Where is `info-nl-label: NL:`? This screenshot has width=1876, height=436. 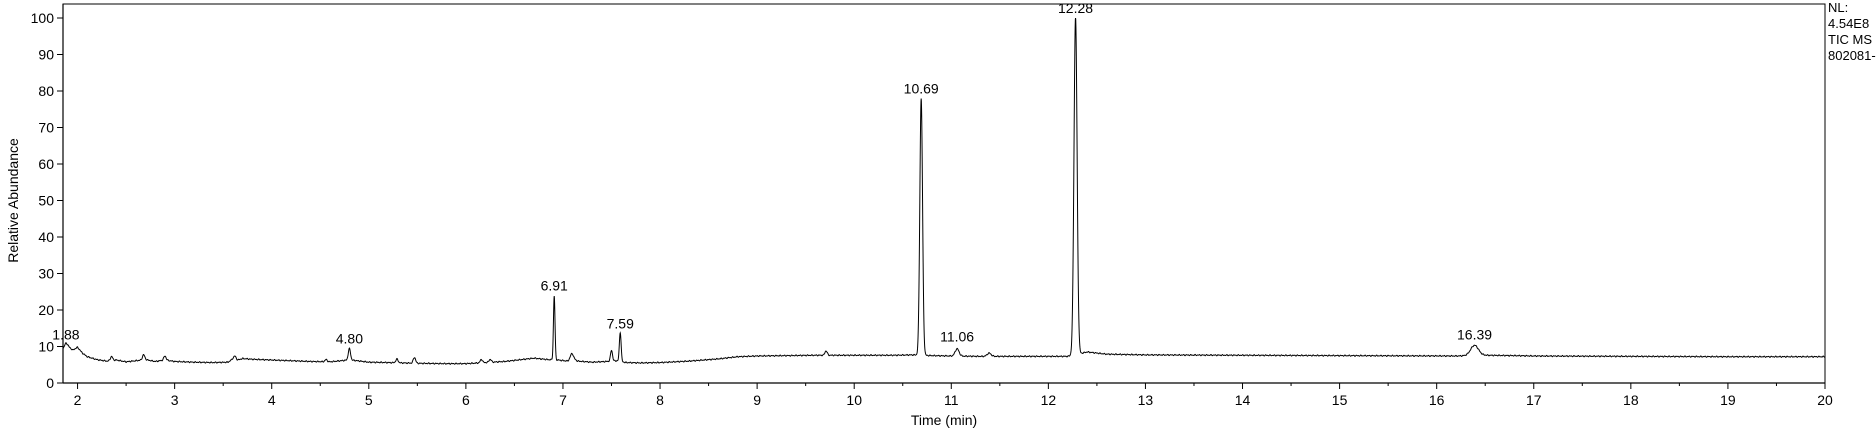 info-nl-label: NL: is located at coordinates (1838, 7).